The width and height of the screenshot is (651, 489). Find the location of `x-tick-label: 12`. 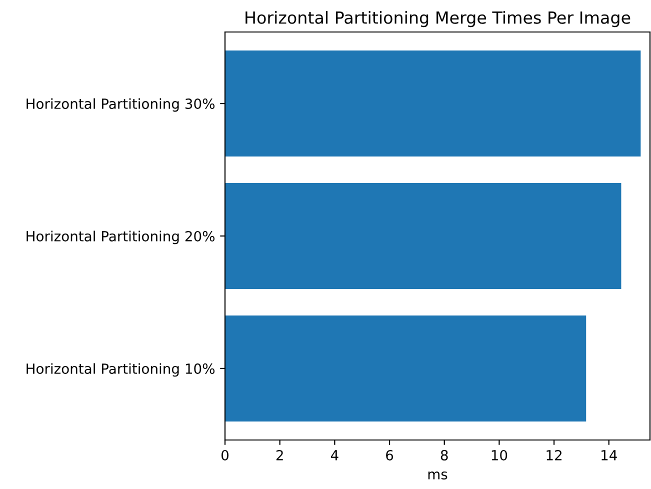

x-tick-label: 12 is located at coordinates (554, 455).